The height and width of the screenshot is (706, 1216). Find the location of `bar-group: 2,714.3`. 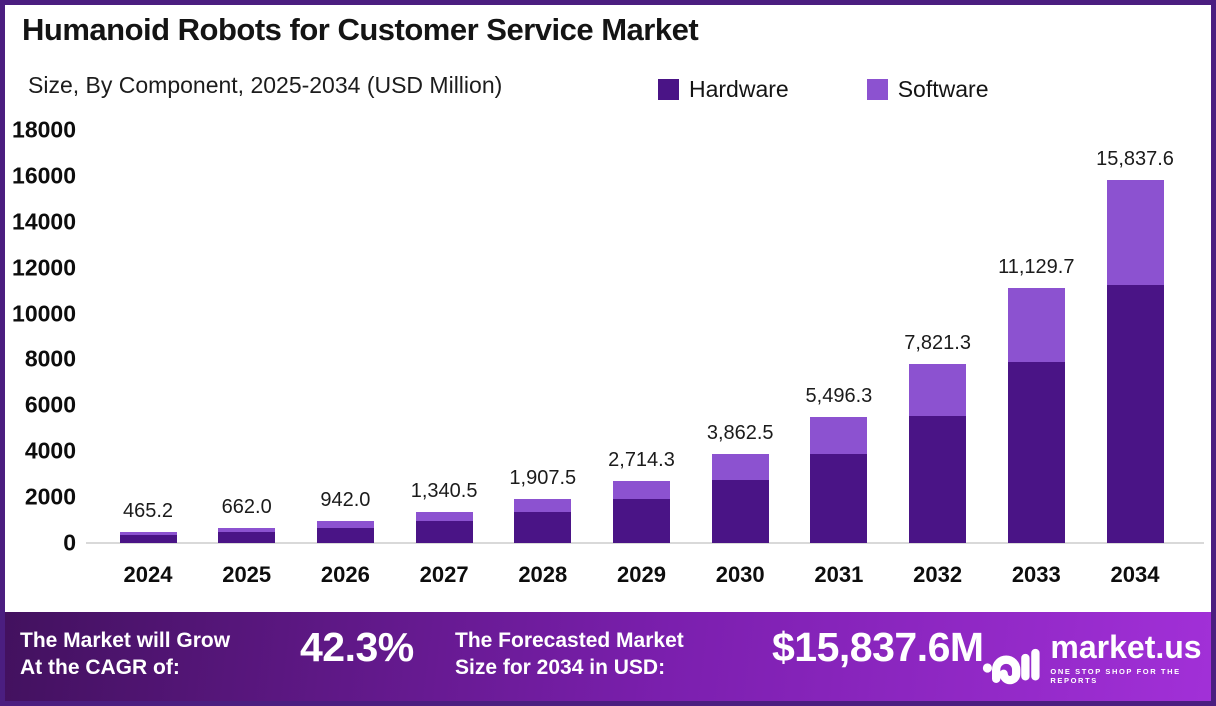

bar-group: 2,714.3 is located at coordinates (641, 496).